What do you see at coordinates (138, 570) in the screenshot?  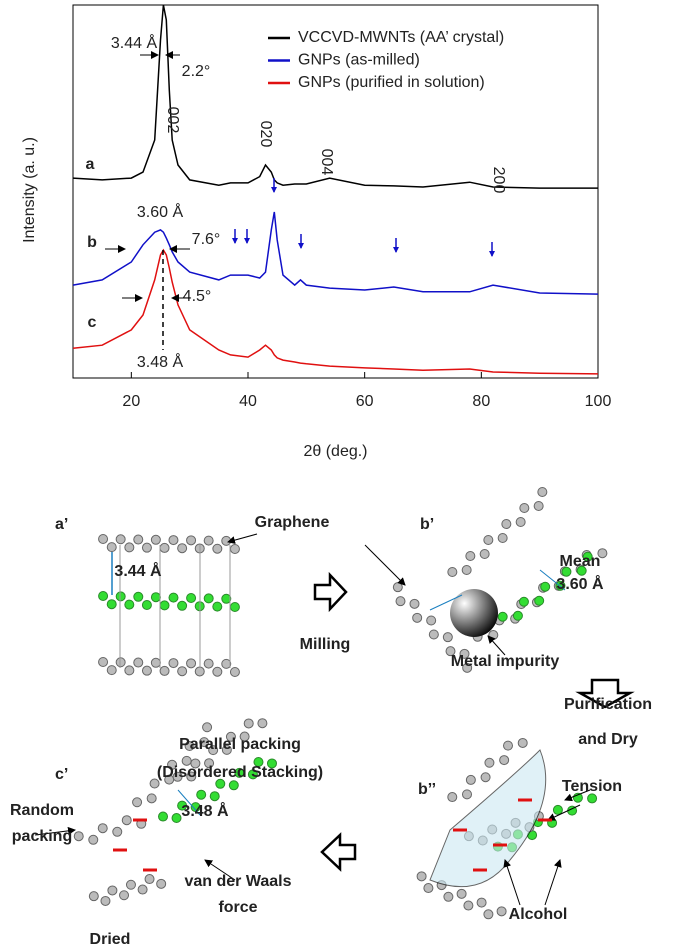 I see `schematic-label: 3.44 Å` at bounding box center [138, 570].